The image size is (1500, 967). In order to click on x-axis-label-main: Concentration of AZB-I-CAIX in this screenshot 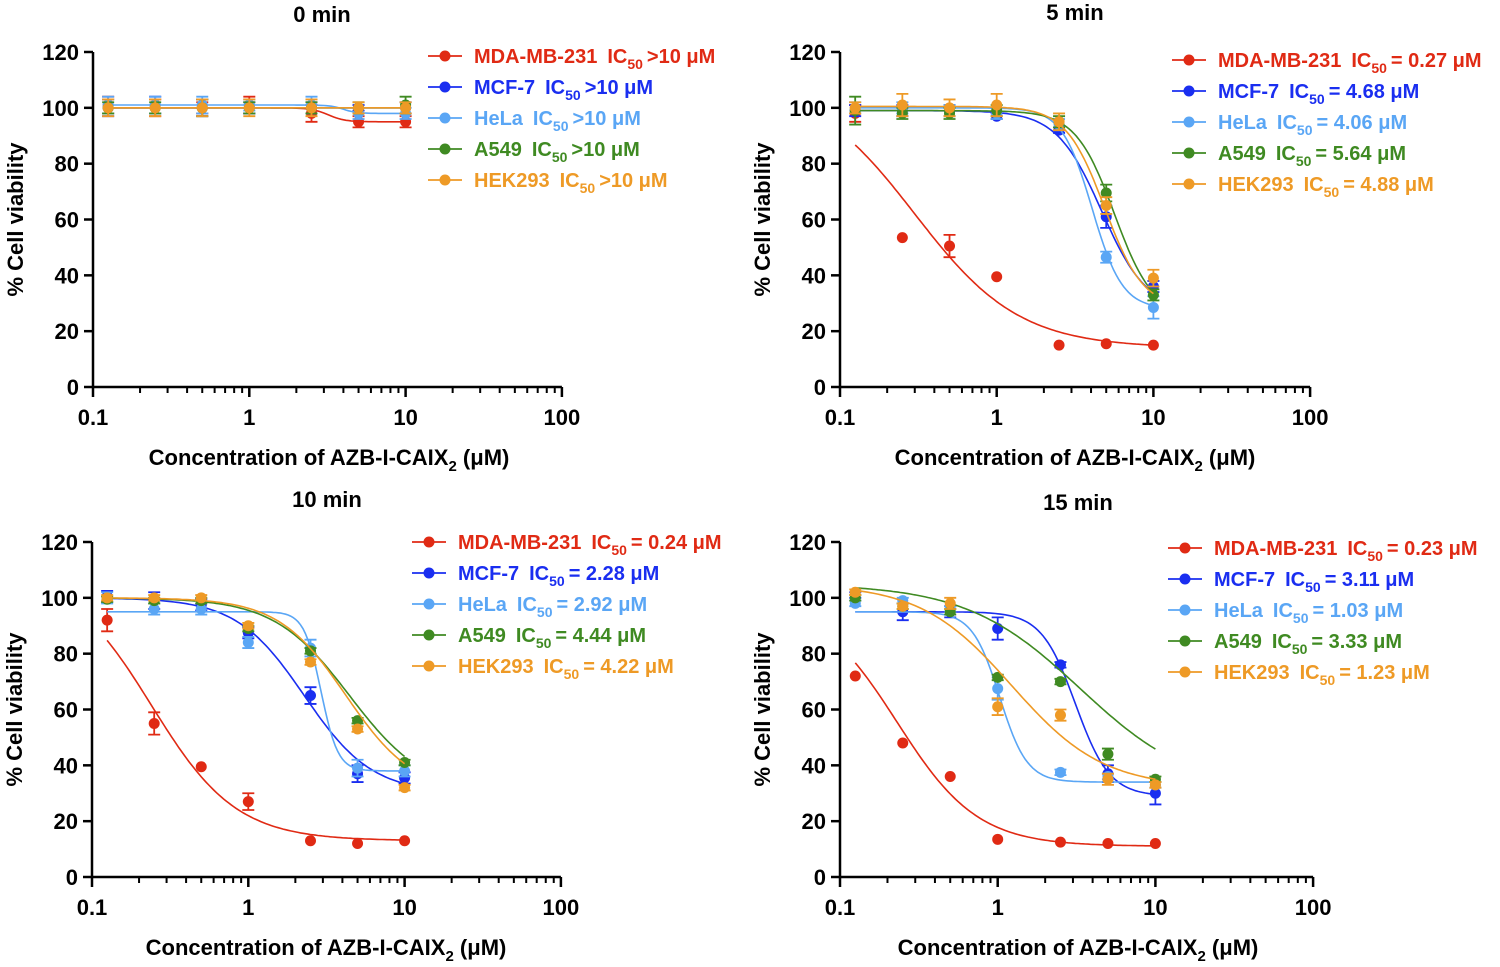, I will do `click(296, 947)`.